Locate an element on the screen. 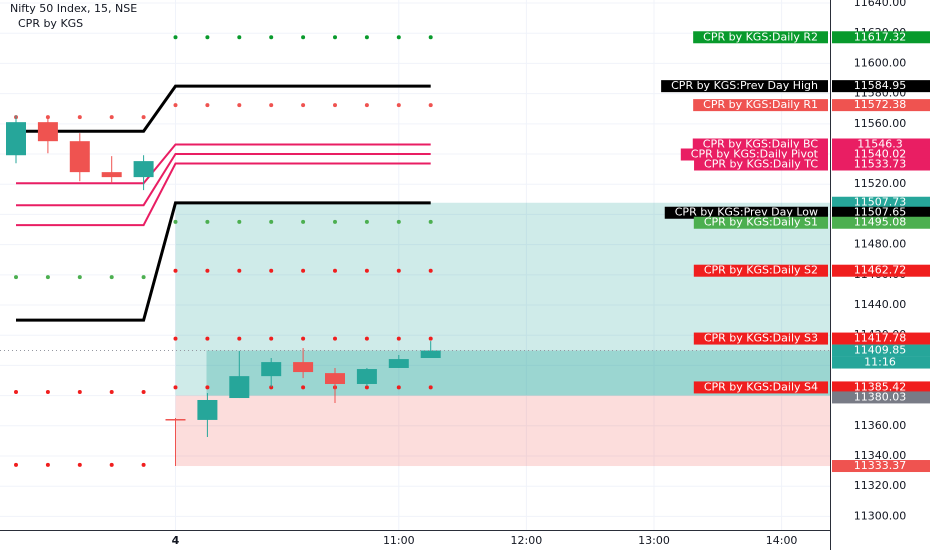 The height and width of the screenshot is (550, 932). price-tag: 11380.03 is located at coordinates (881, 397).